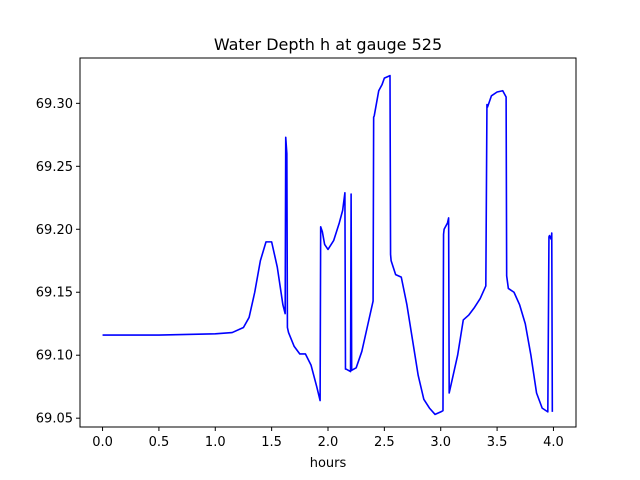  What do you see at coordinates (328, 442) in the screenshot?
I see `x-tick-label: 2.0` at bounding box center [328, 442].